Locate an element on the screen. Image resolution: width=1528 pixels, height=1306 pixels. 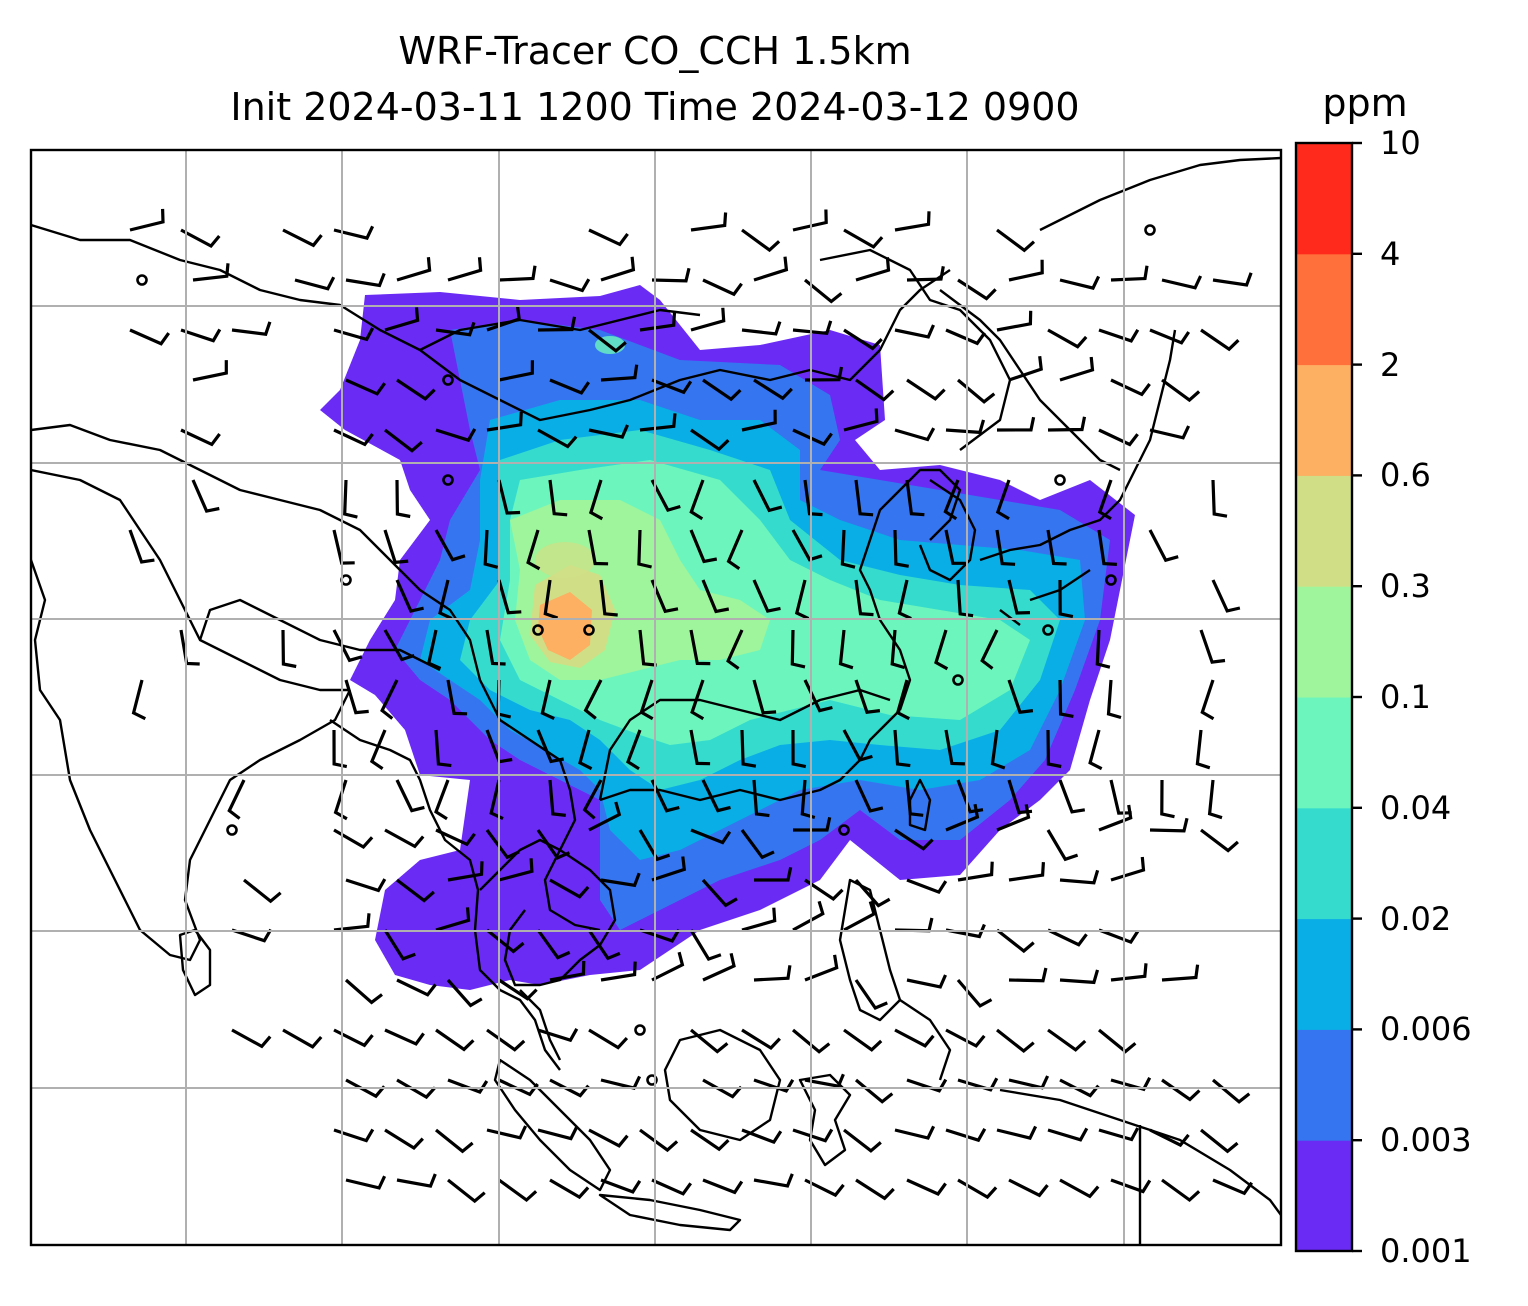
coast-malay is located at coordinates (540, 1025).